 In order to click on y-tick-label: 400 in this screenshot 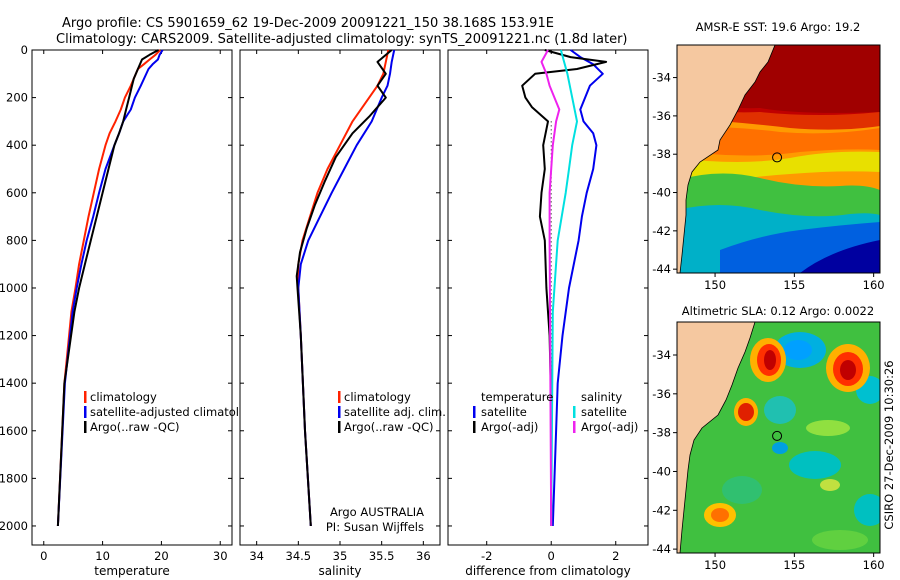, I will do `click(17, 145)`.